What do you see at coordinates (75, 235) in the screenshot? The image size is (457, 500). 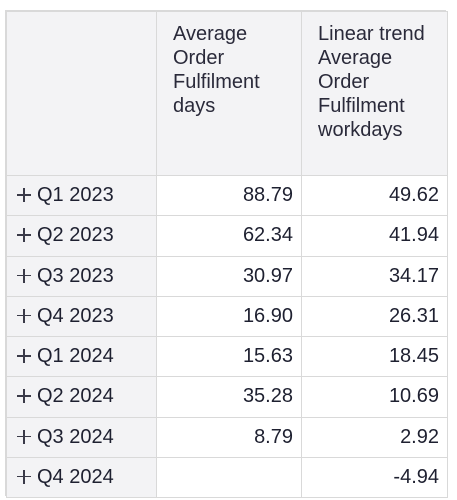 I see `row-header-label: Q2 2023` at bounding box center [75, 235].